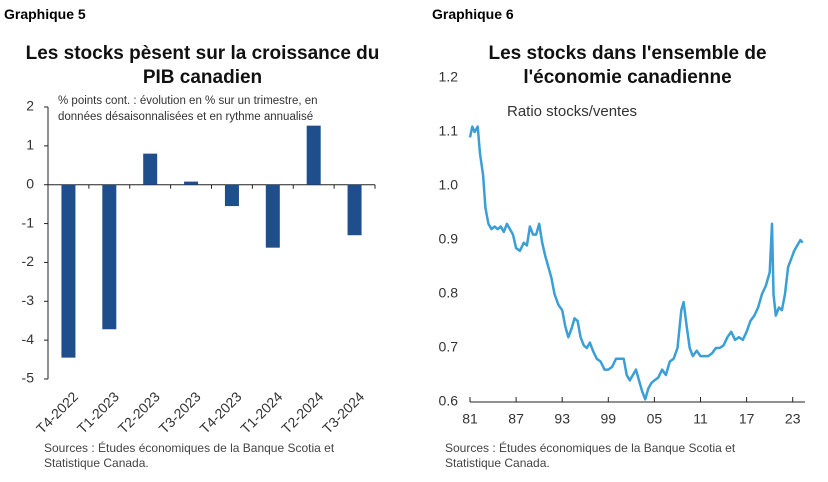 Image resolution: width=828 pixels, height=482 pixels. What do you see at coordinates (572, 111) in the screenshot?
I see `annotation: Ratio stocks/ventes` at bounding box center [572, 111].